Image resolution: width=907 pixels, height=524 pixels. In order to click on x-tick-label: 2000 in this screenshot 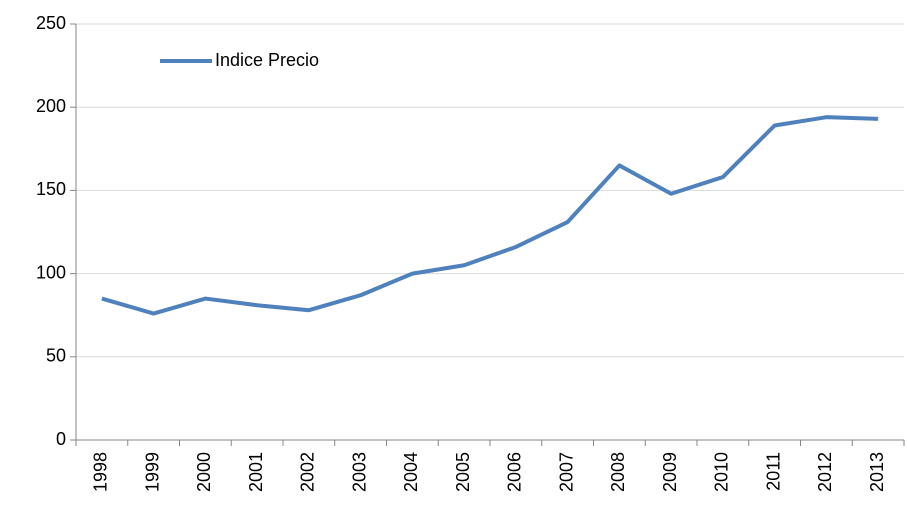, I will do `click(204, 472)`.